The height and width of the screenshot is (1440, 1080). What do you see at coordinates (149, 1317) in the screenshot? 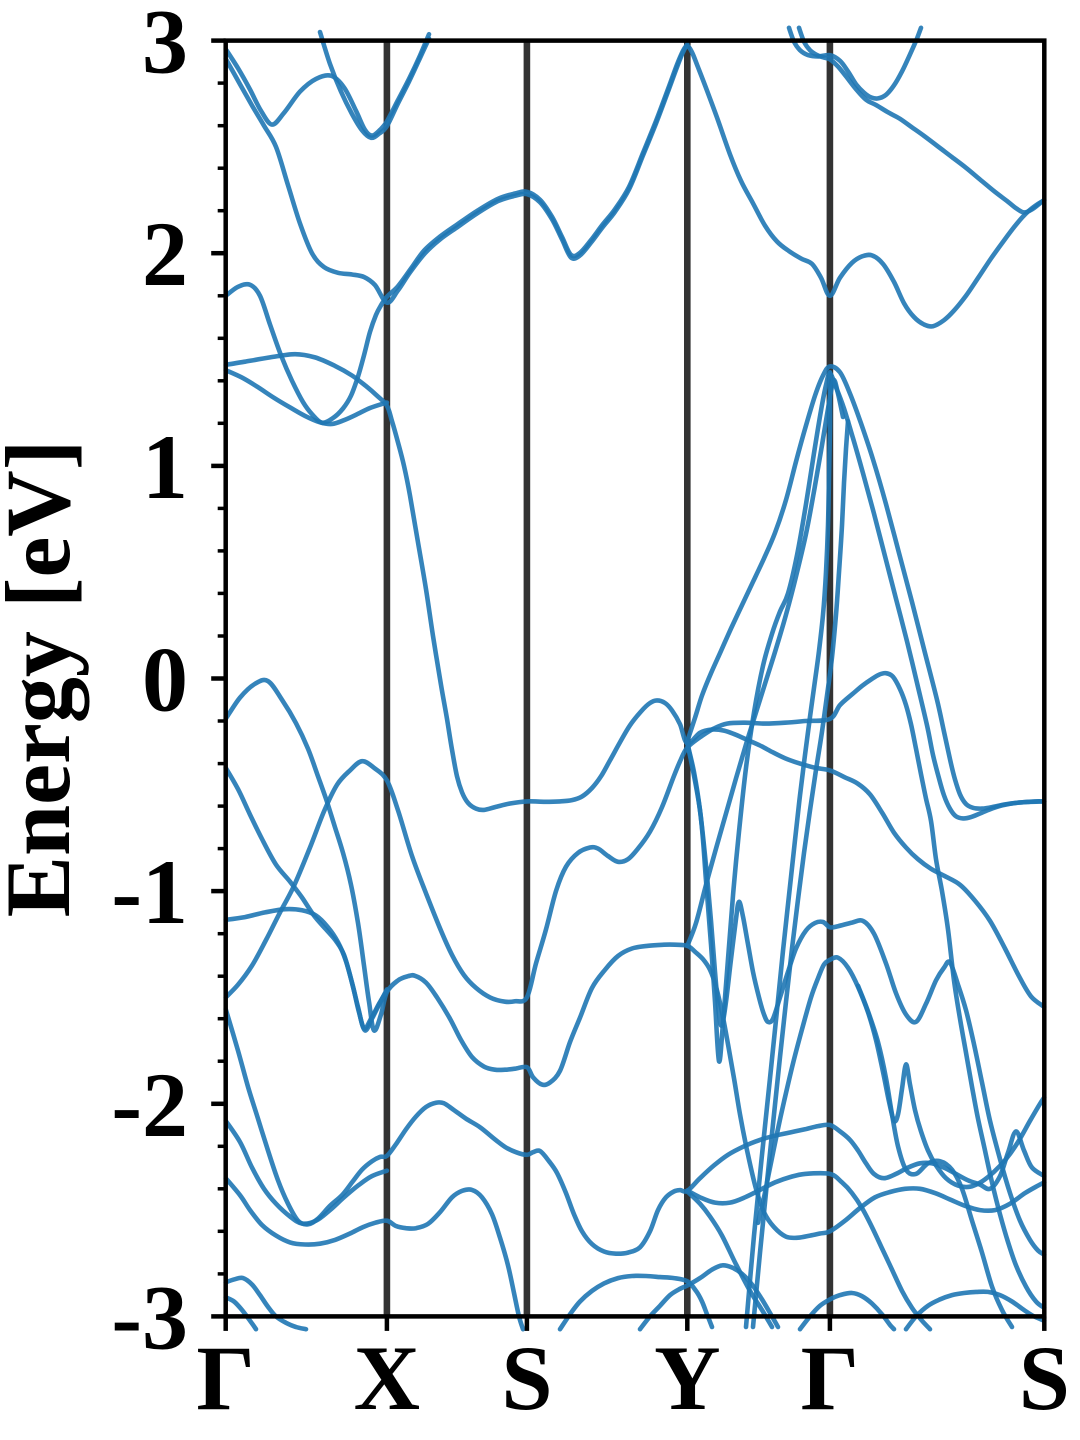
I see `svg-text: -3` at bounding box center [149, 1317].